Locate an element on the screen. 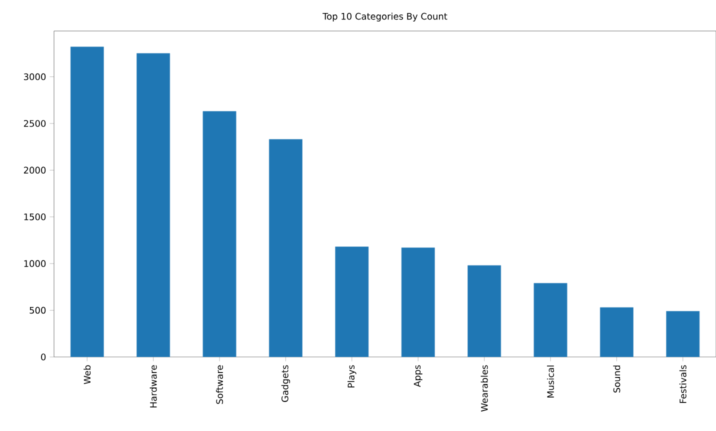 The height and width of the screenshot is (431, 716). y-tick-label: 500 is located at coordinates (38, 310).